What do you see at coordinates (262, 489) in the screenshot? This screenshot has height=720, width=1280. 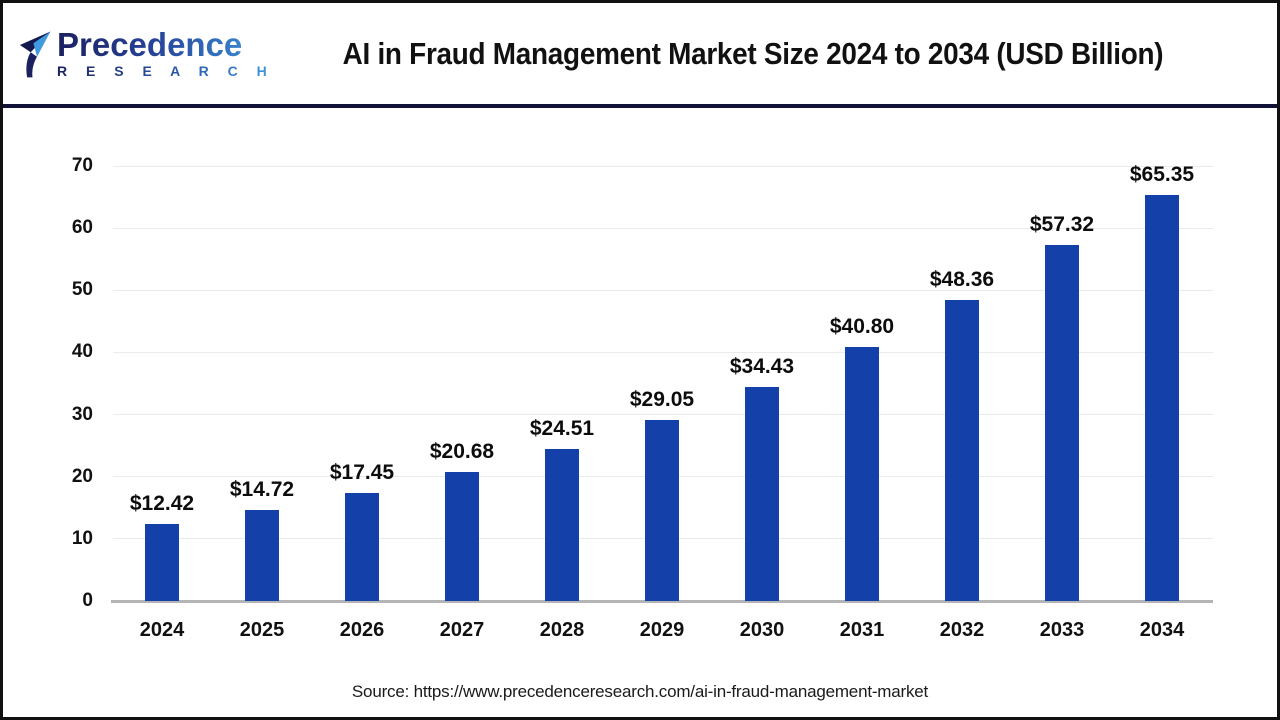 I see `value-label-2025: $14.72` at bounding box center [262, 489].